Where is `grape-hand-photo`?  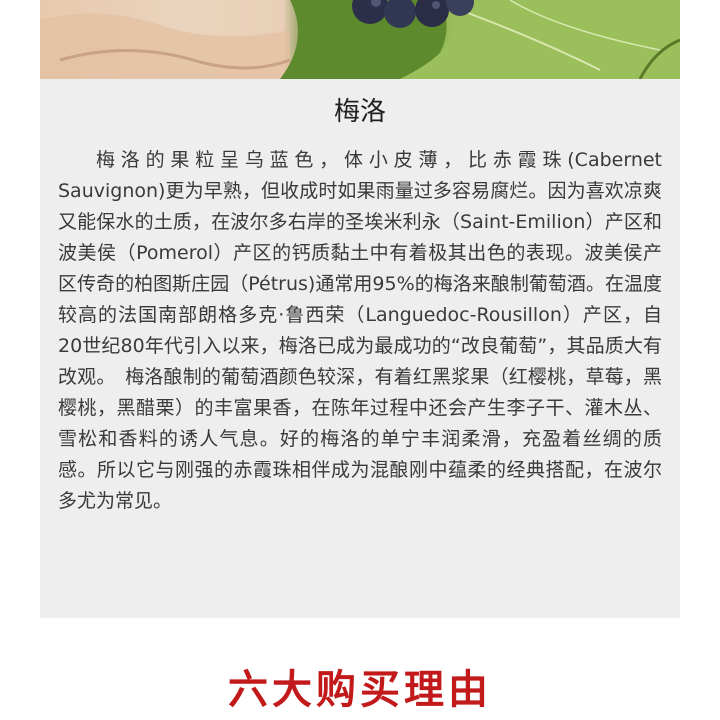 grape-hand-photo is located at coordinates (360, 39).